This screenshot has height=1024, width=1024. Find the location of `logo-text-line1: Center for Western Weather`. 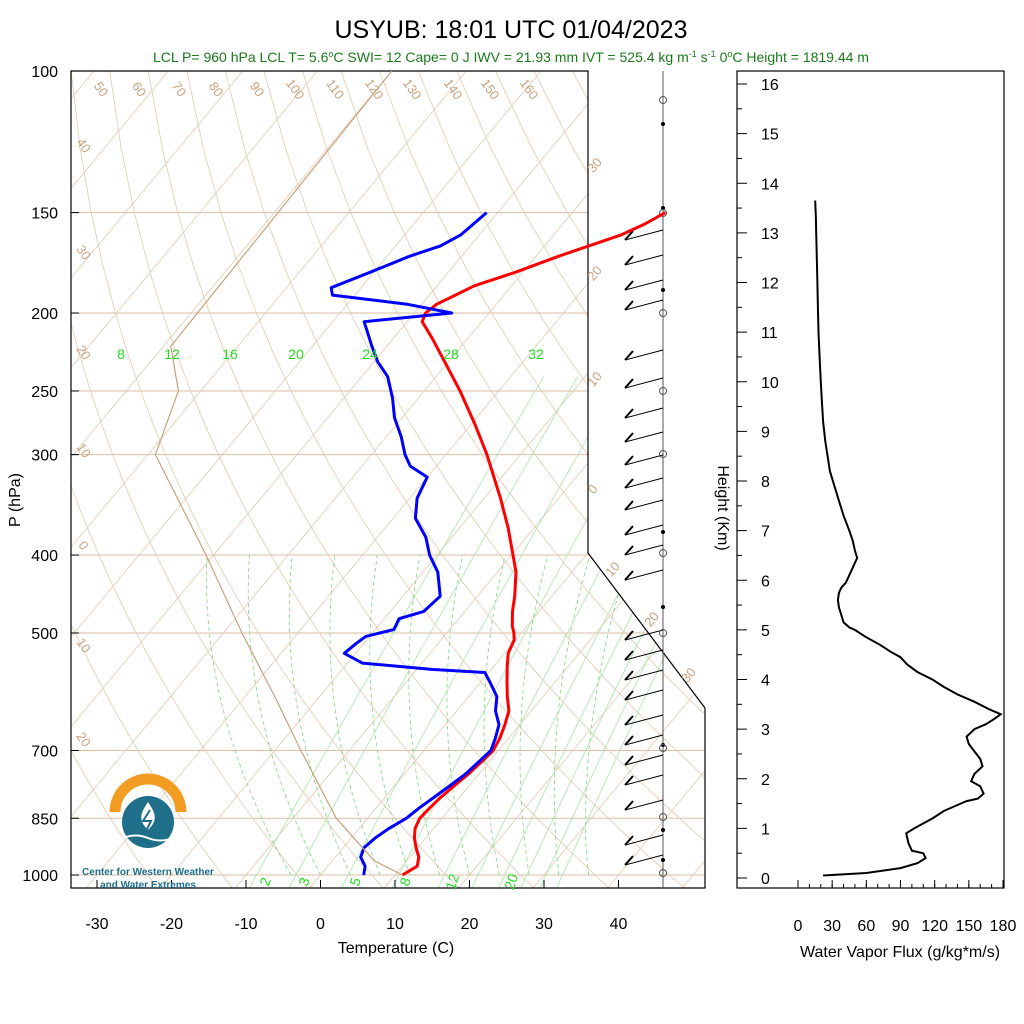

logo-text-line1: Center for Western Weather is located at coordinates (148, 872).